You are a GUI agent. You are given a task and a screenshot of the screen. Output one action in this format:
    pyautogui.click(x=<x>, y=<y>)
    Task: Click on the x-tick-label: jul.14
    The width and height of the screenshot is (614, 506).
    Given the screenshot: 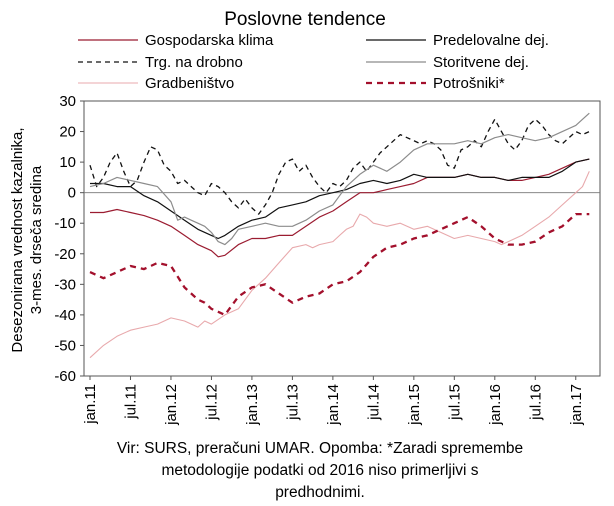 What is the action you would take?
    pyautogui.click(x=373, y=402)
    